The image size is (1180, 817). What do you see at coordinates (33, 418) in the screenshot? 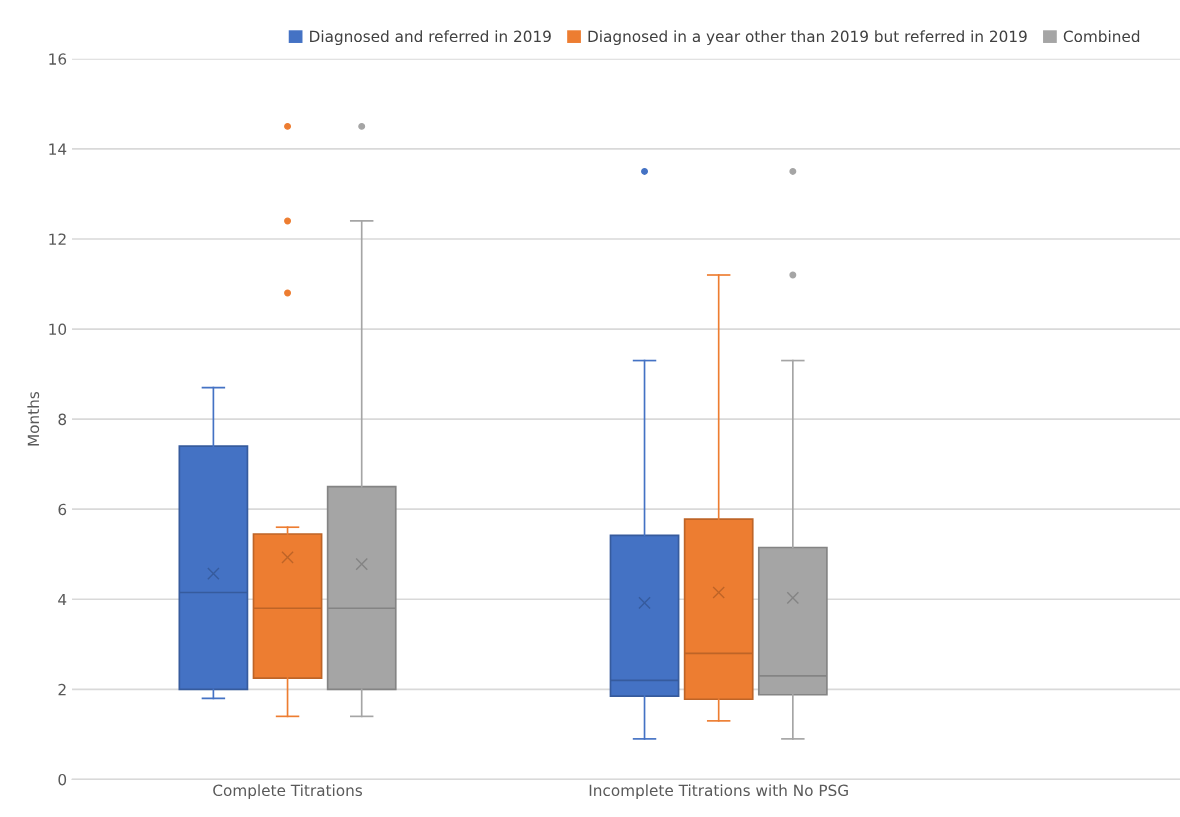
I see `y-axis-title: Months` at bounding box center [33, 418].